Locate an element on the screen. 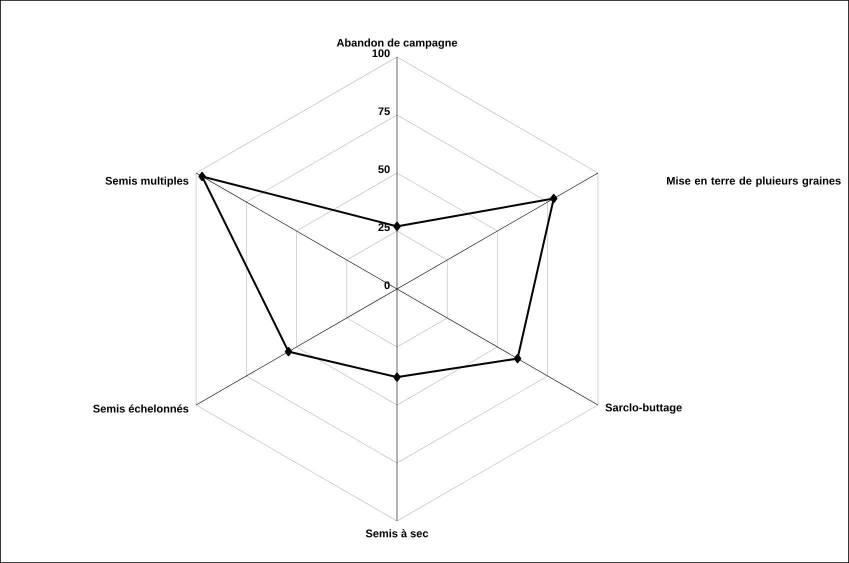 This screenshot has height=563, width=849. y-tick-label: 0 is located at coordinates (387, 285).